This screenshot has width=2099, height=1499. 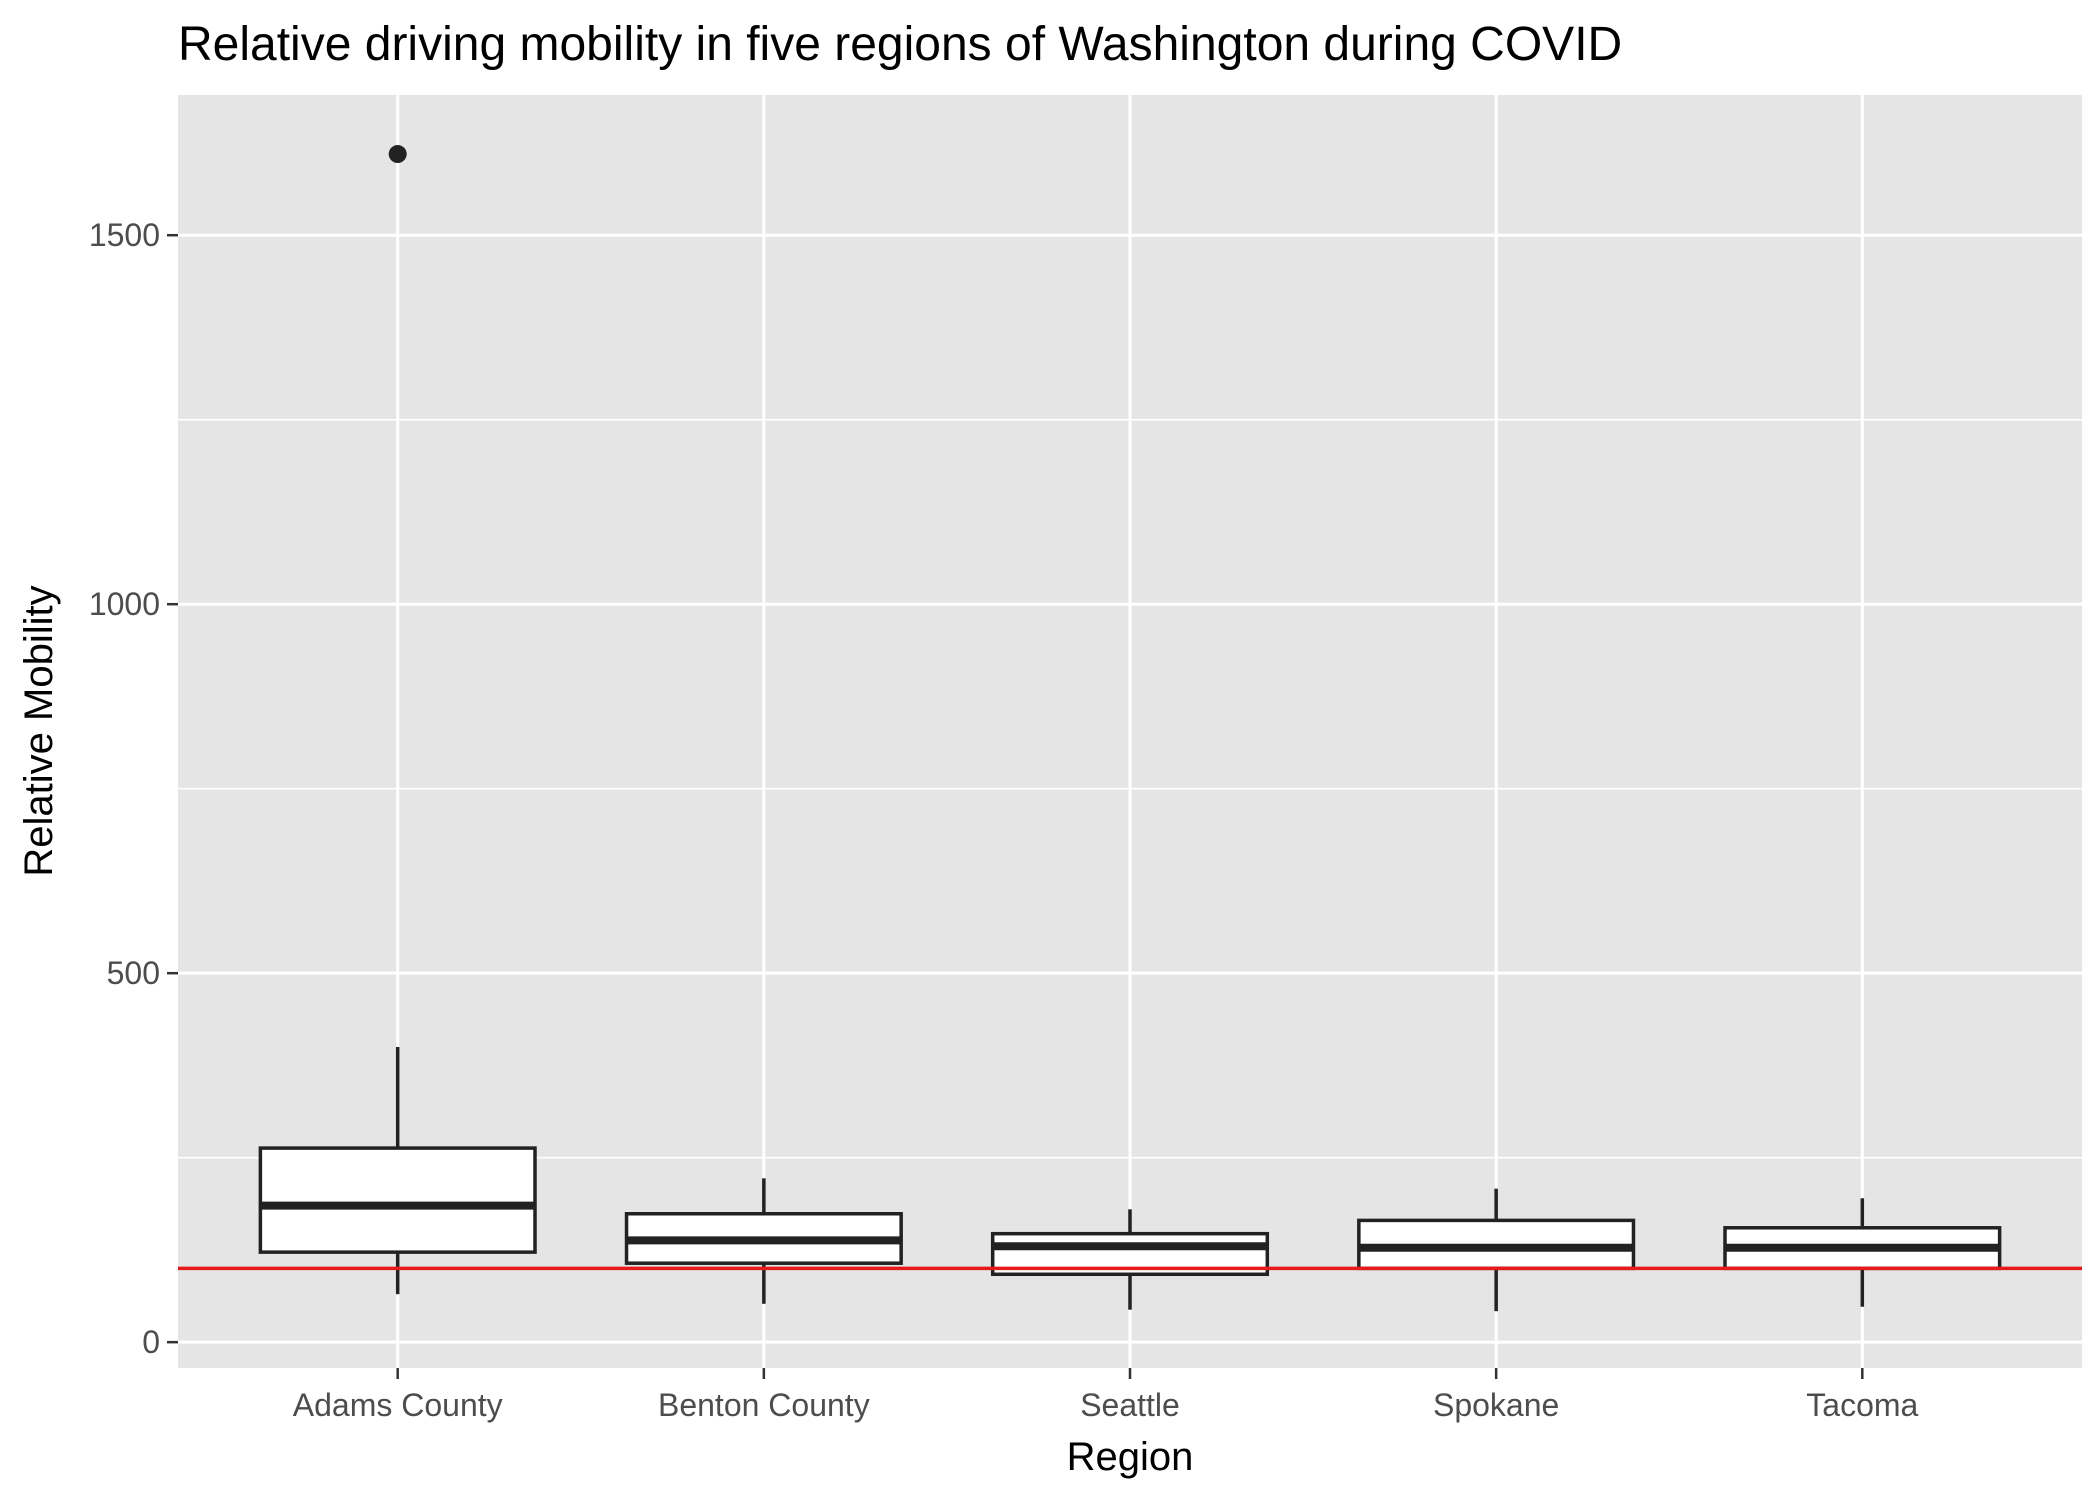 I want to click on y-tick-label: 500, so click(x=133, y=973).